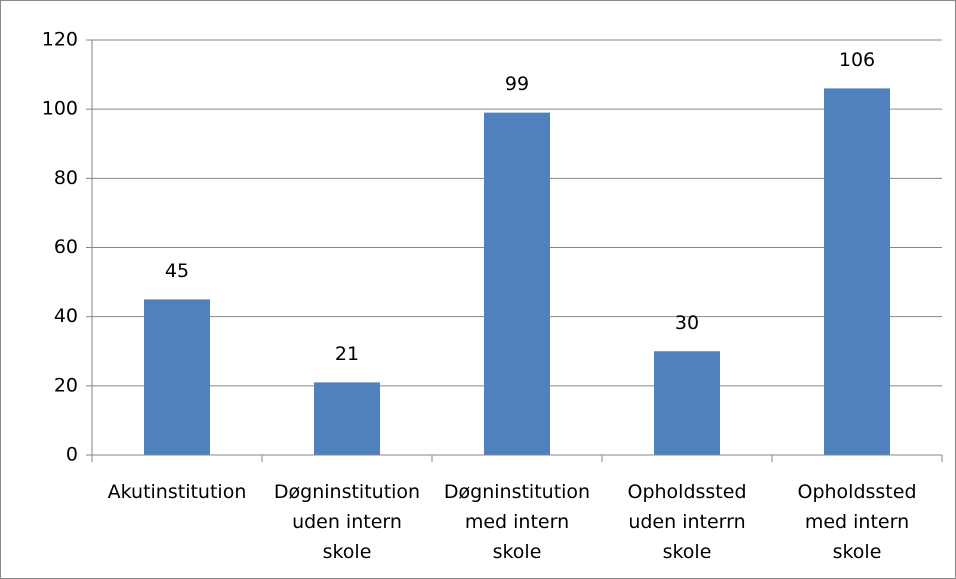  I want to click on x-tick-label: Døgninstitution med intern skole, so click(517, 522).